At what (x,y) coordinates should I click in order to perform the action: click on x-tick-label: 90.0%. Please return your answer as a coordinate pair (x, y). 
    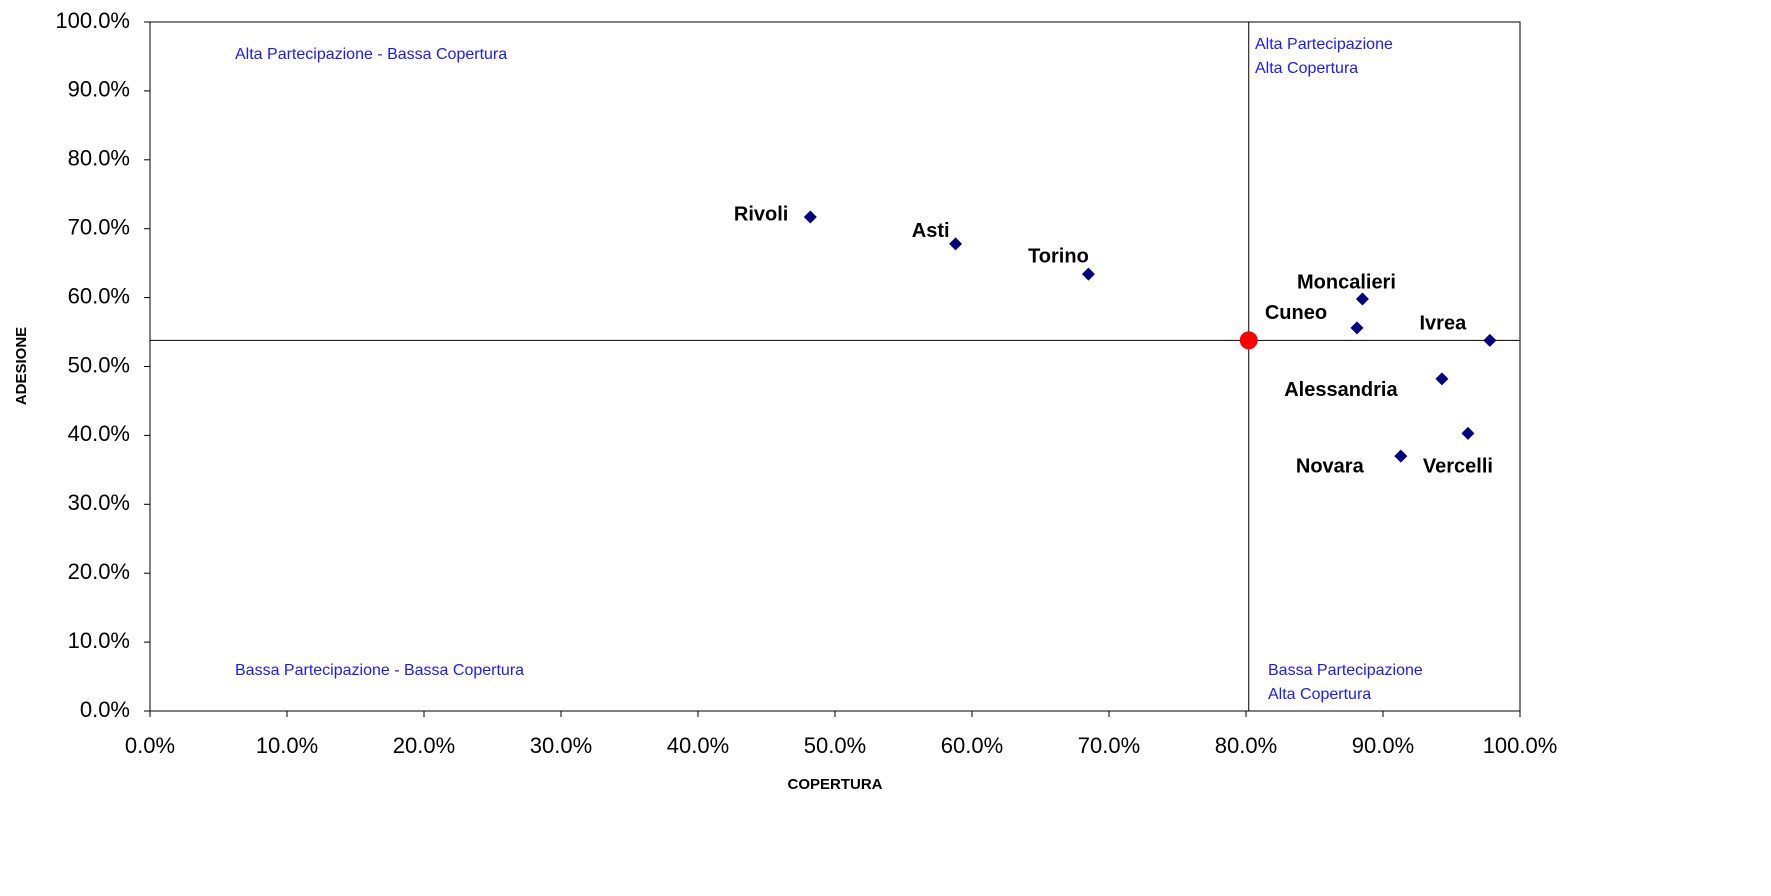
    Looking at the image, I should click on (1383, 745).